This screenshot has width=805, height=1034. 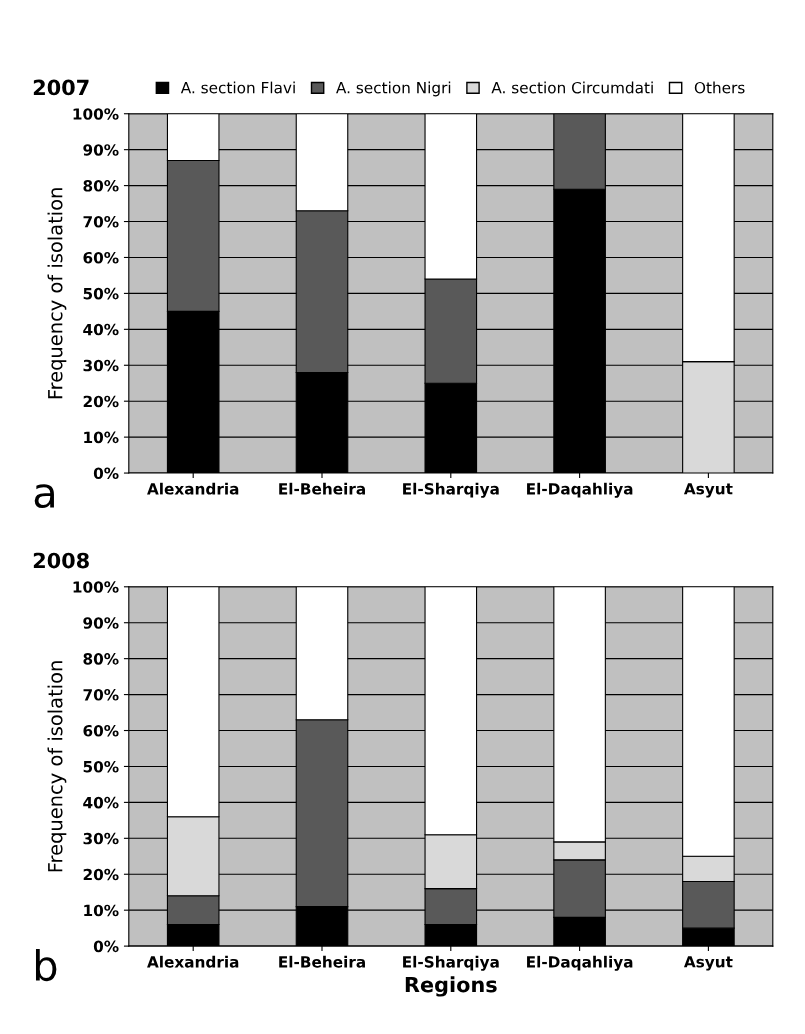 I want to click on legend-label: A. section Nigri, so click(x=393, y=89).